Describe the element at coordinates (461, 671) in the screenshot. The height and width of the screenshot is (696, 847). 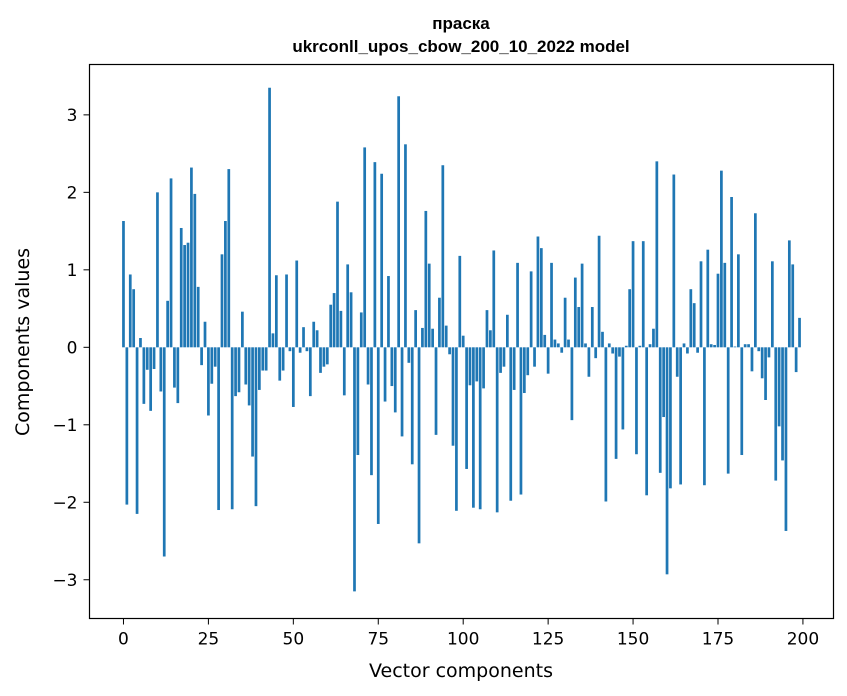
I see `x-axis-label: Vector components` at that location.